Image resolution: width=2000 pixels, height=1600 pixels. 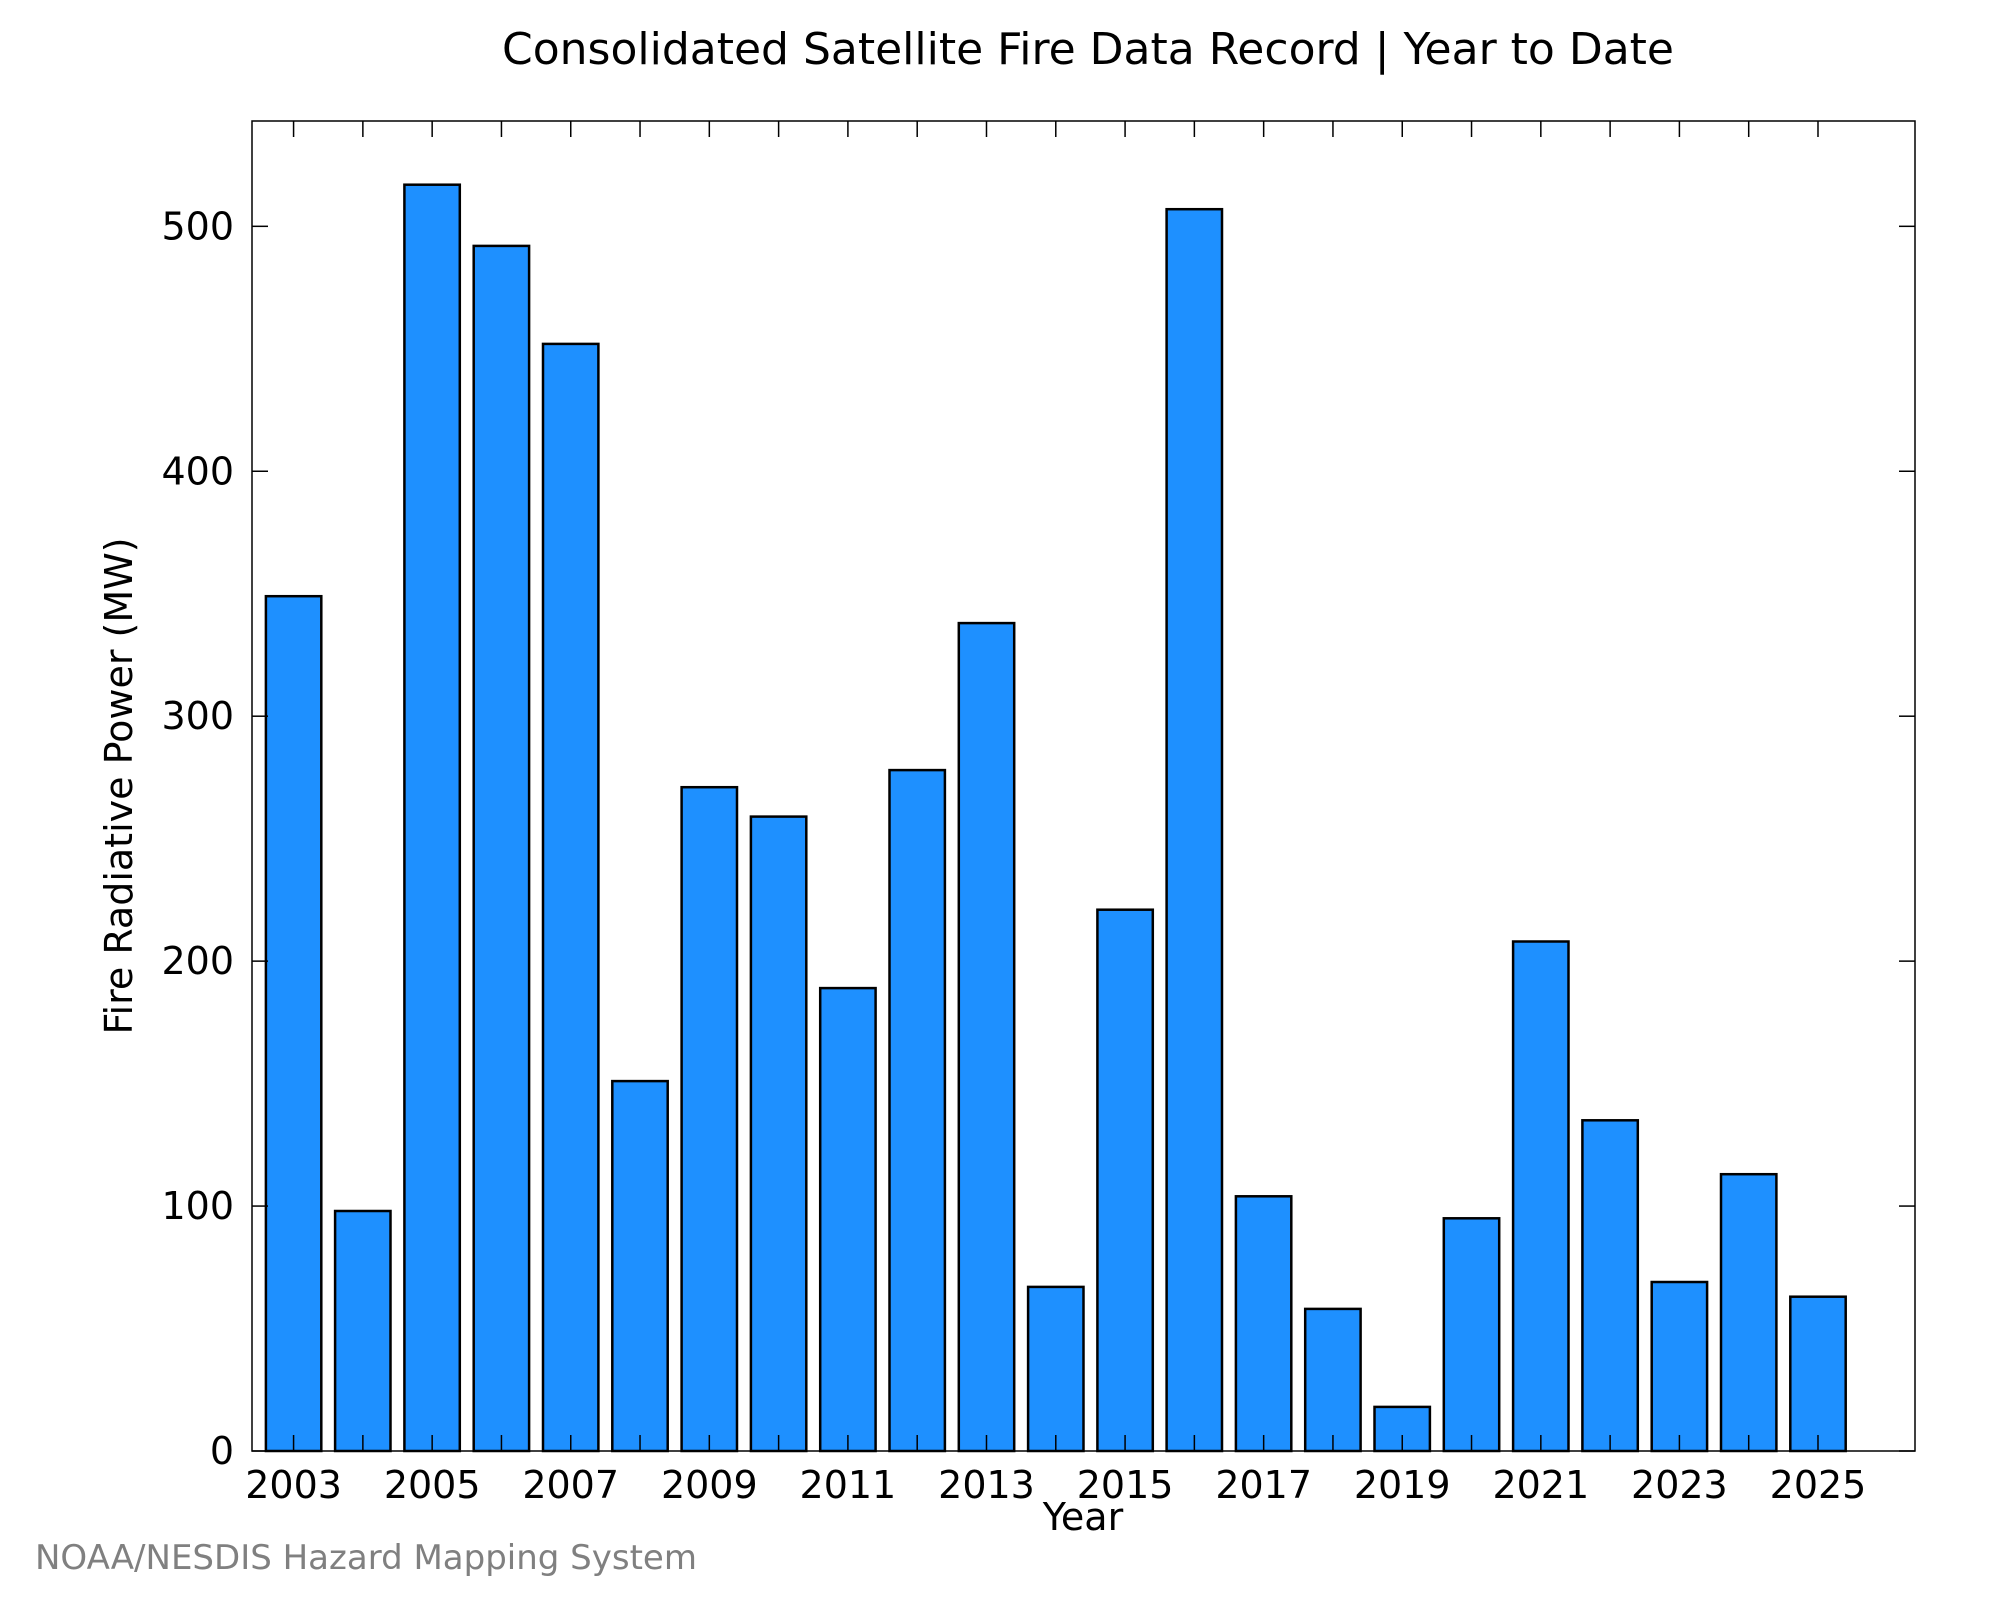 I want to click on y-axis-label: Fire Radiative Power (MW), so click(x=119, y=785).